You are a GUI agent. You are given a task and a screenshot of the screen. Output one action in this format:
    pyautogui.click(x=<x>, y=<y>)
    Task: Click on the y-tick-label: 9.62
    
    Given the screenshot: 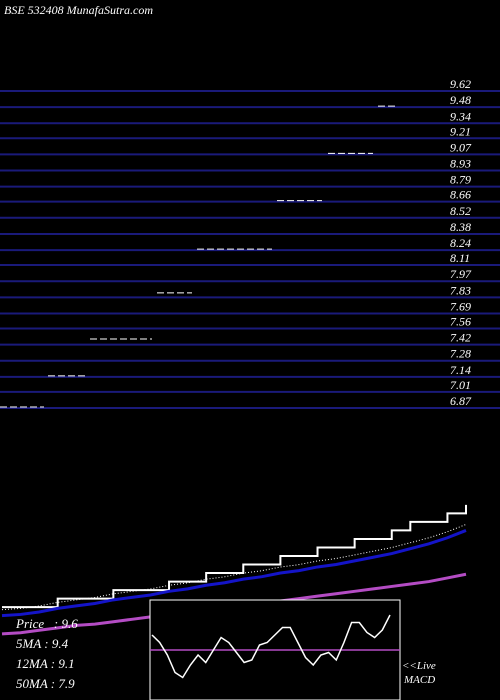 What is the action you would take?
    pyautogui.click(x=460, y=84)
    